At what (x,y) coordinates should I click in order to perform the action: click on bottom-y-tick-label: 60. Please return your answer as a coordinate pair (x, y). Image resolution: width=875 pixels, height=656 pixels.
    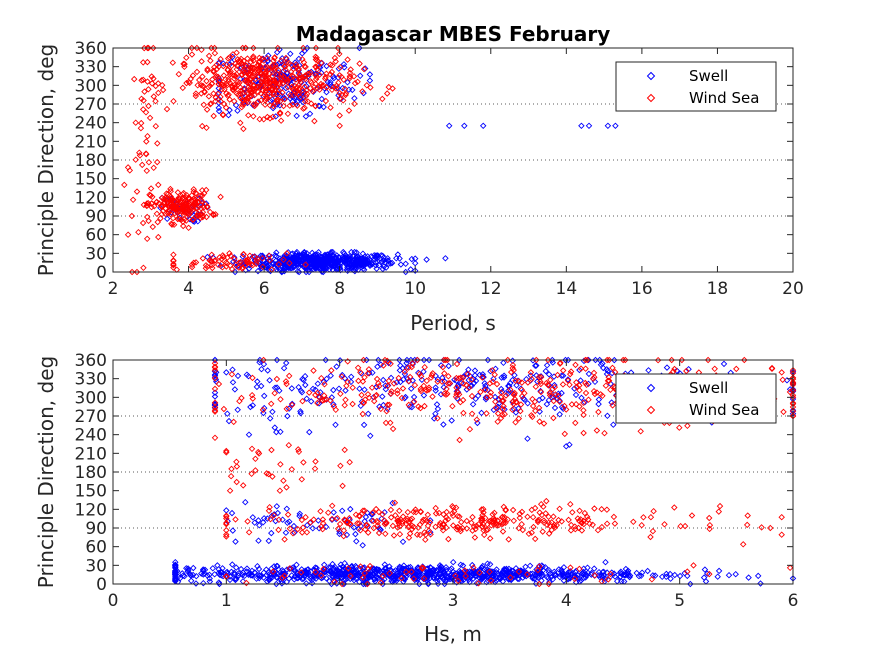
    Looking at the image, I should click on (96, 548).